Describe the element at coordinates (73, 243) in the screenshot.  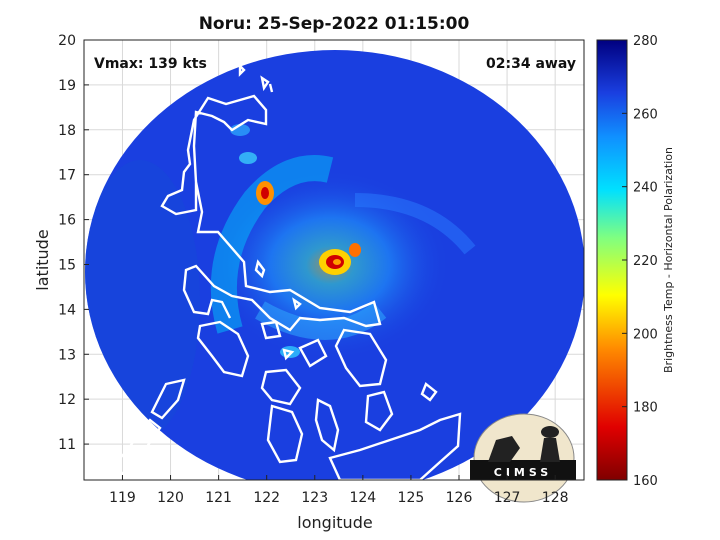
I see `y-axis-ticks: 11 12 13 14 15 16 17 18 19 20` at that location.